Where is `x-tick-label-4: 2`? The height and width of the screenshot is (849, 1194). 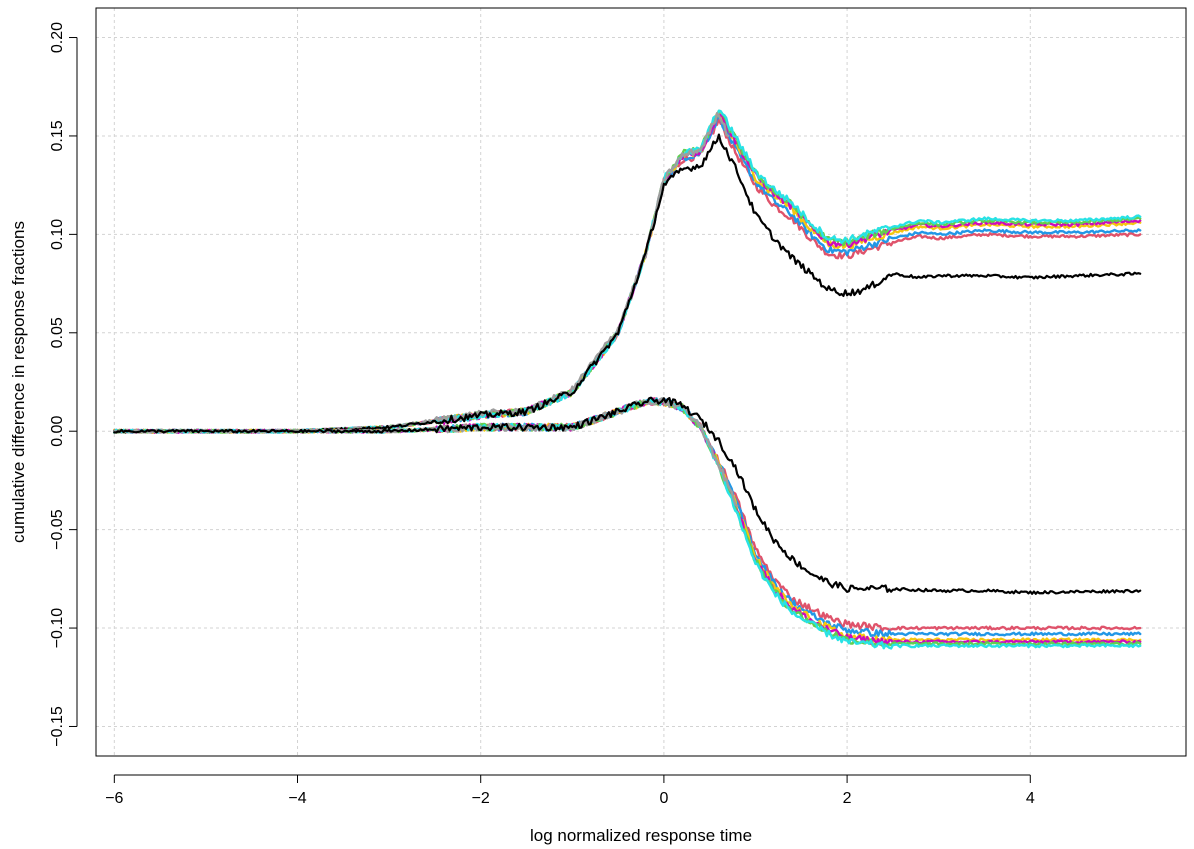 x-tick-label-4: 2 is located at coordinates (847, 798).